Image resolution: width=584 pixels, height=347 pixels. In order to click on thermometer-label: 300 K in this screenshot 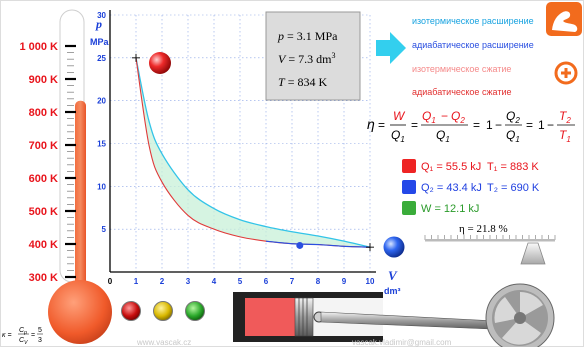, I will do `click(43, 278)`.